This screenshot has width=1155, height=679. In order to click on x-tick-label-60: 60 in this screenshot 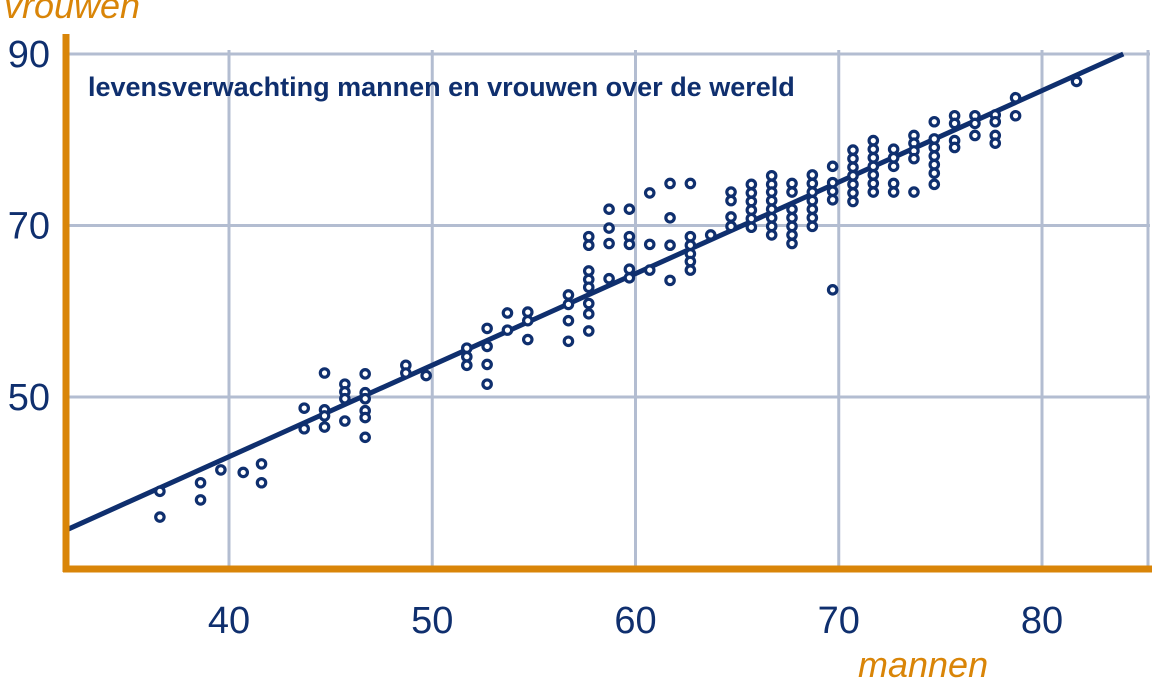, I will do `click(635, 621)`.